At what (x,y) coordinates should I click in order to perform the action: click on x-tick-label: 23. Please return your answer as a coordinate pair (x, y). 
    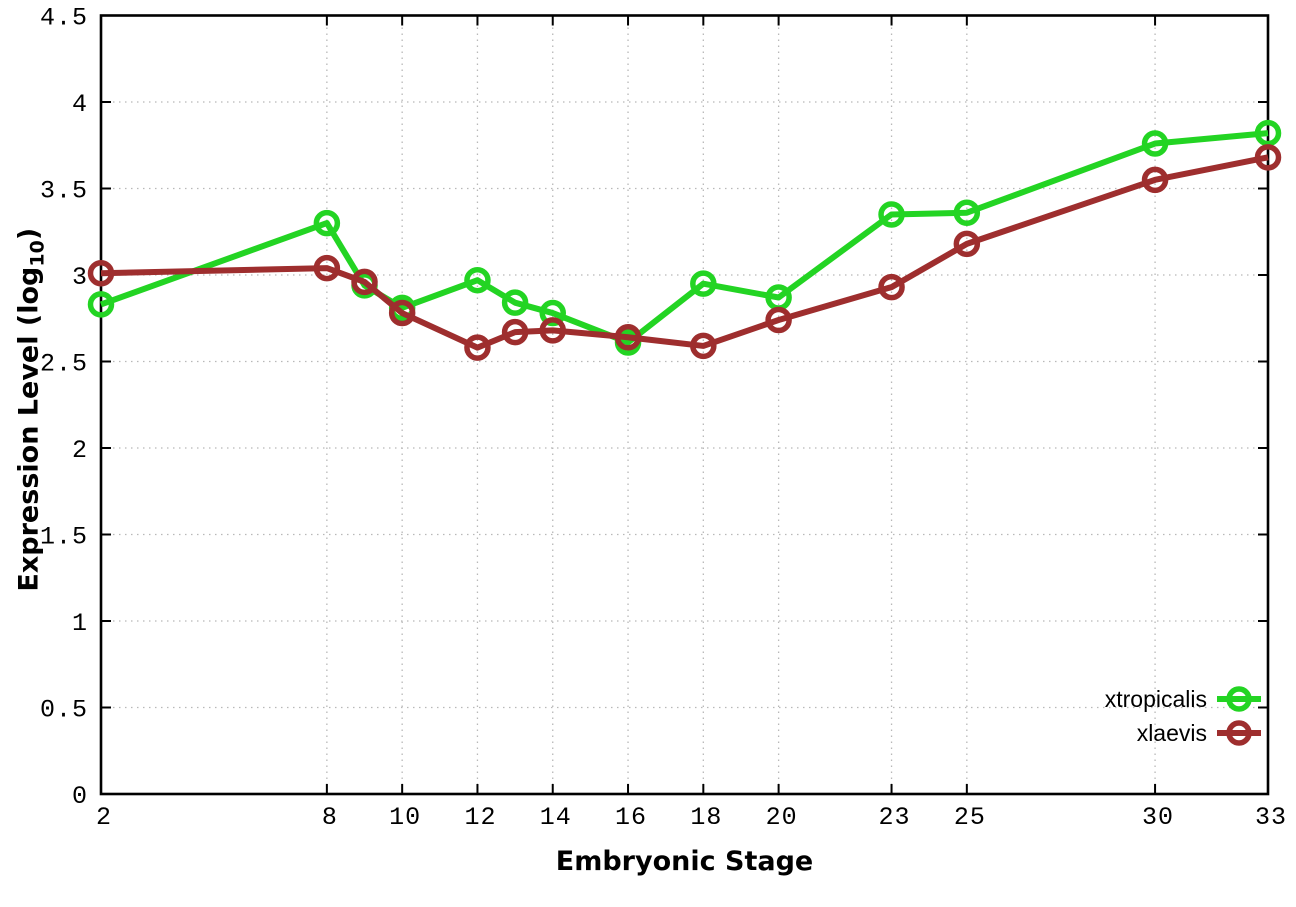
    Looking at the image, I should click on (895, 817).